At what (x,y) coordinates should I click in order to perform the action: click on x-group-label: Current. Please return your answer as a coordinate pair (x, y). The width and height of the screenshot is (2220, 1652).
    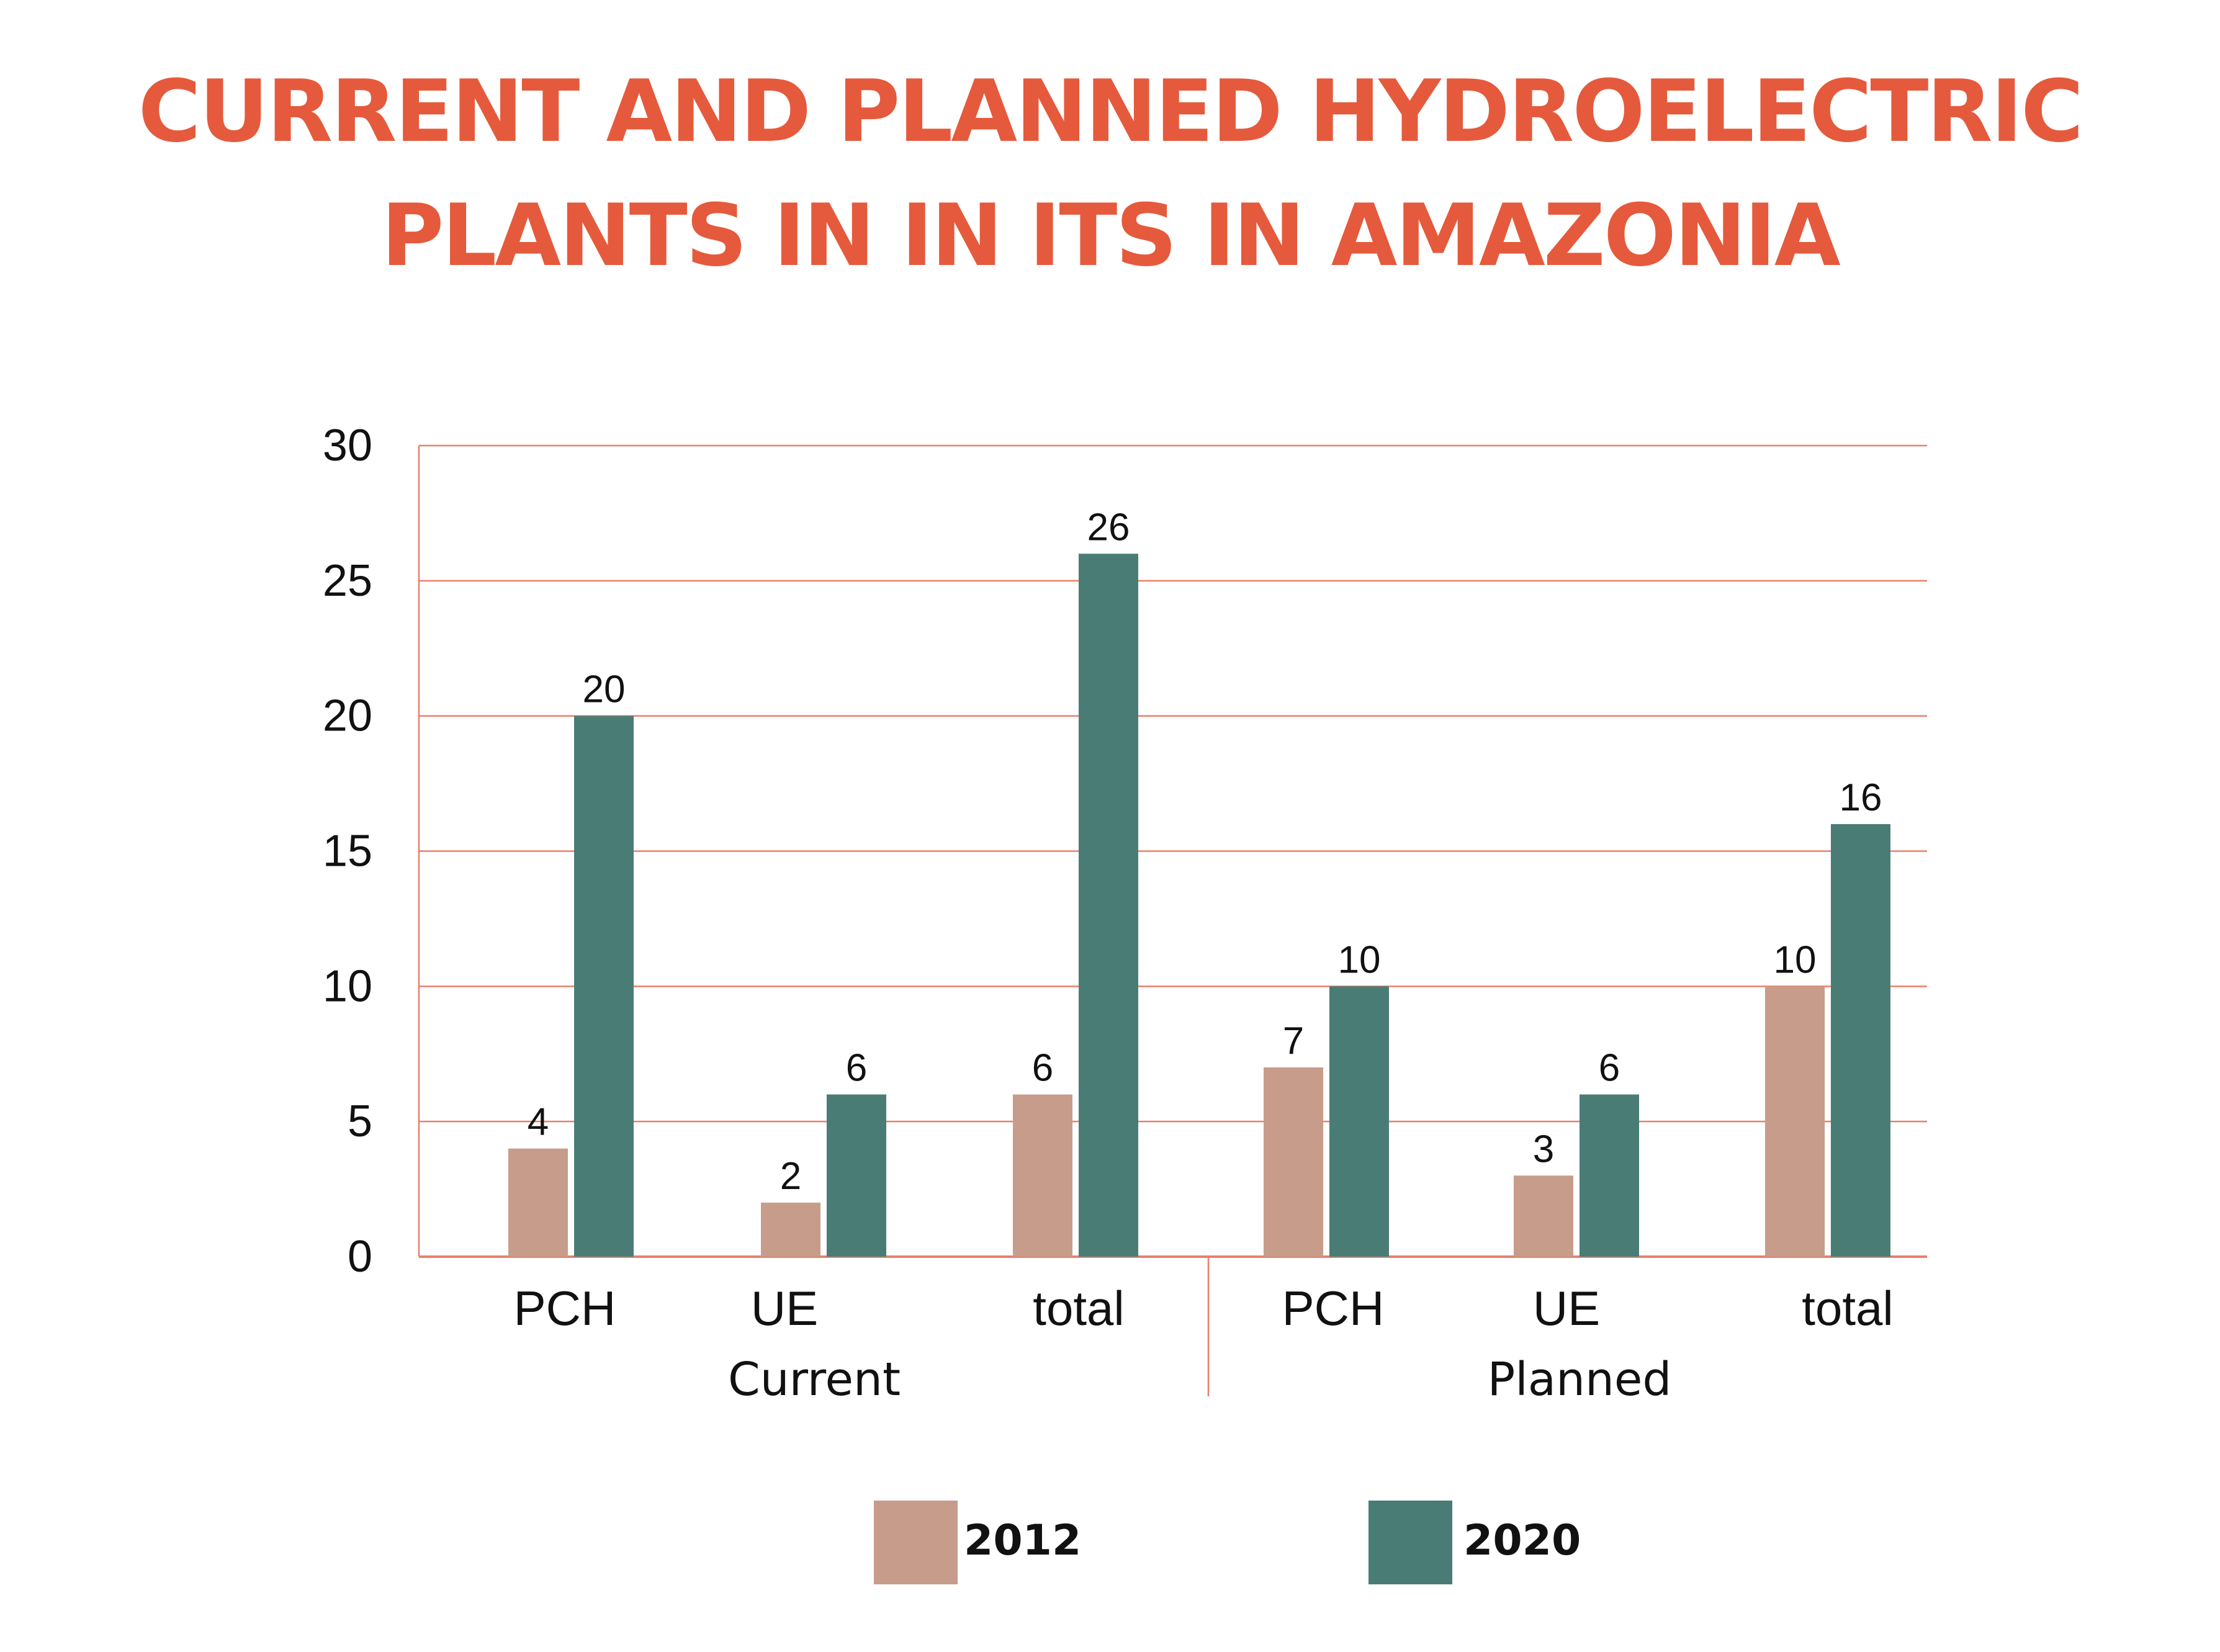
    Looking at the image, I should click on (815, 1379).